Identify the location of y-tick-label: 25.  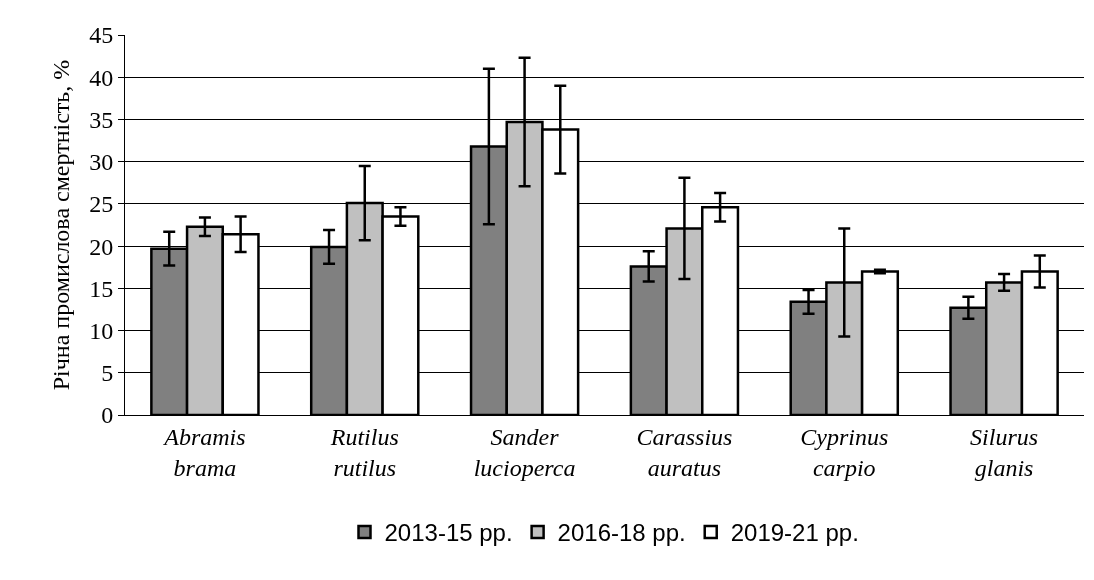
(101, 204).